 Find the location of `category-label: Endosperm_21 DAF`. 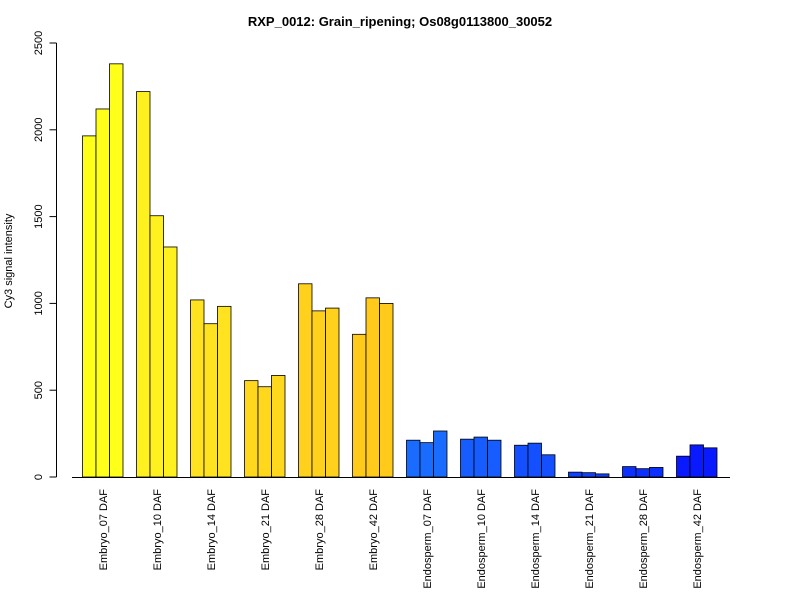

category-label: Endosperm_21 DAF is located at coordinates (590, 539).